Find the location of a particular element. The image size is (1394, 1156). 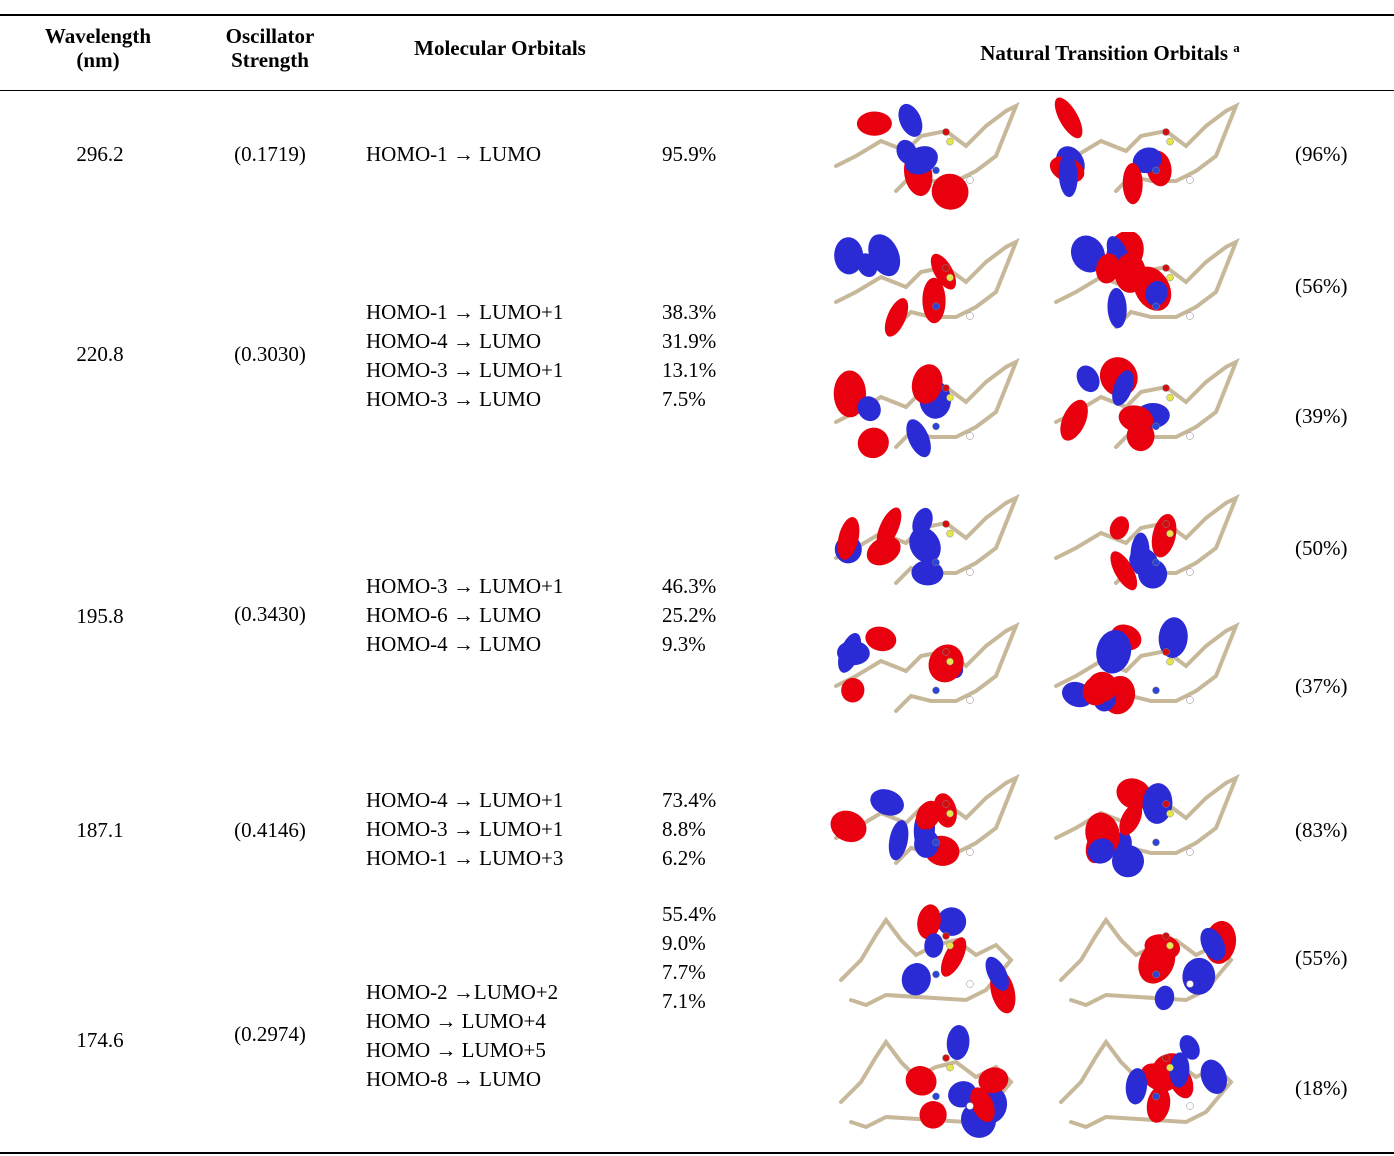

transition: HOMO-1 → LUMO+3 is located at coordinates (465, 858).